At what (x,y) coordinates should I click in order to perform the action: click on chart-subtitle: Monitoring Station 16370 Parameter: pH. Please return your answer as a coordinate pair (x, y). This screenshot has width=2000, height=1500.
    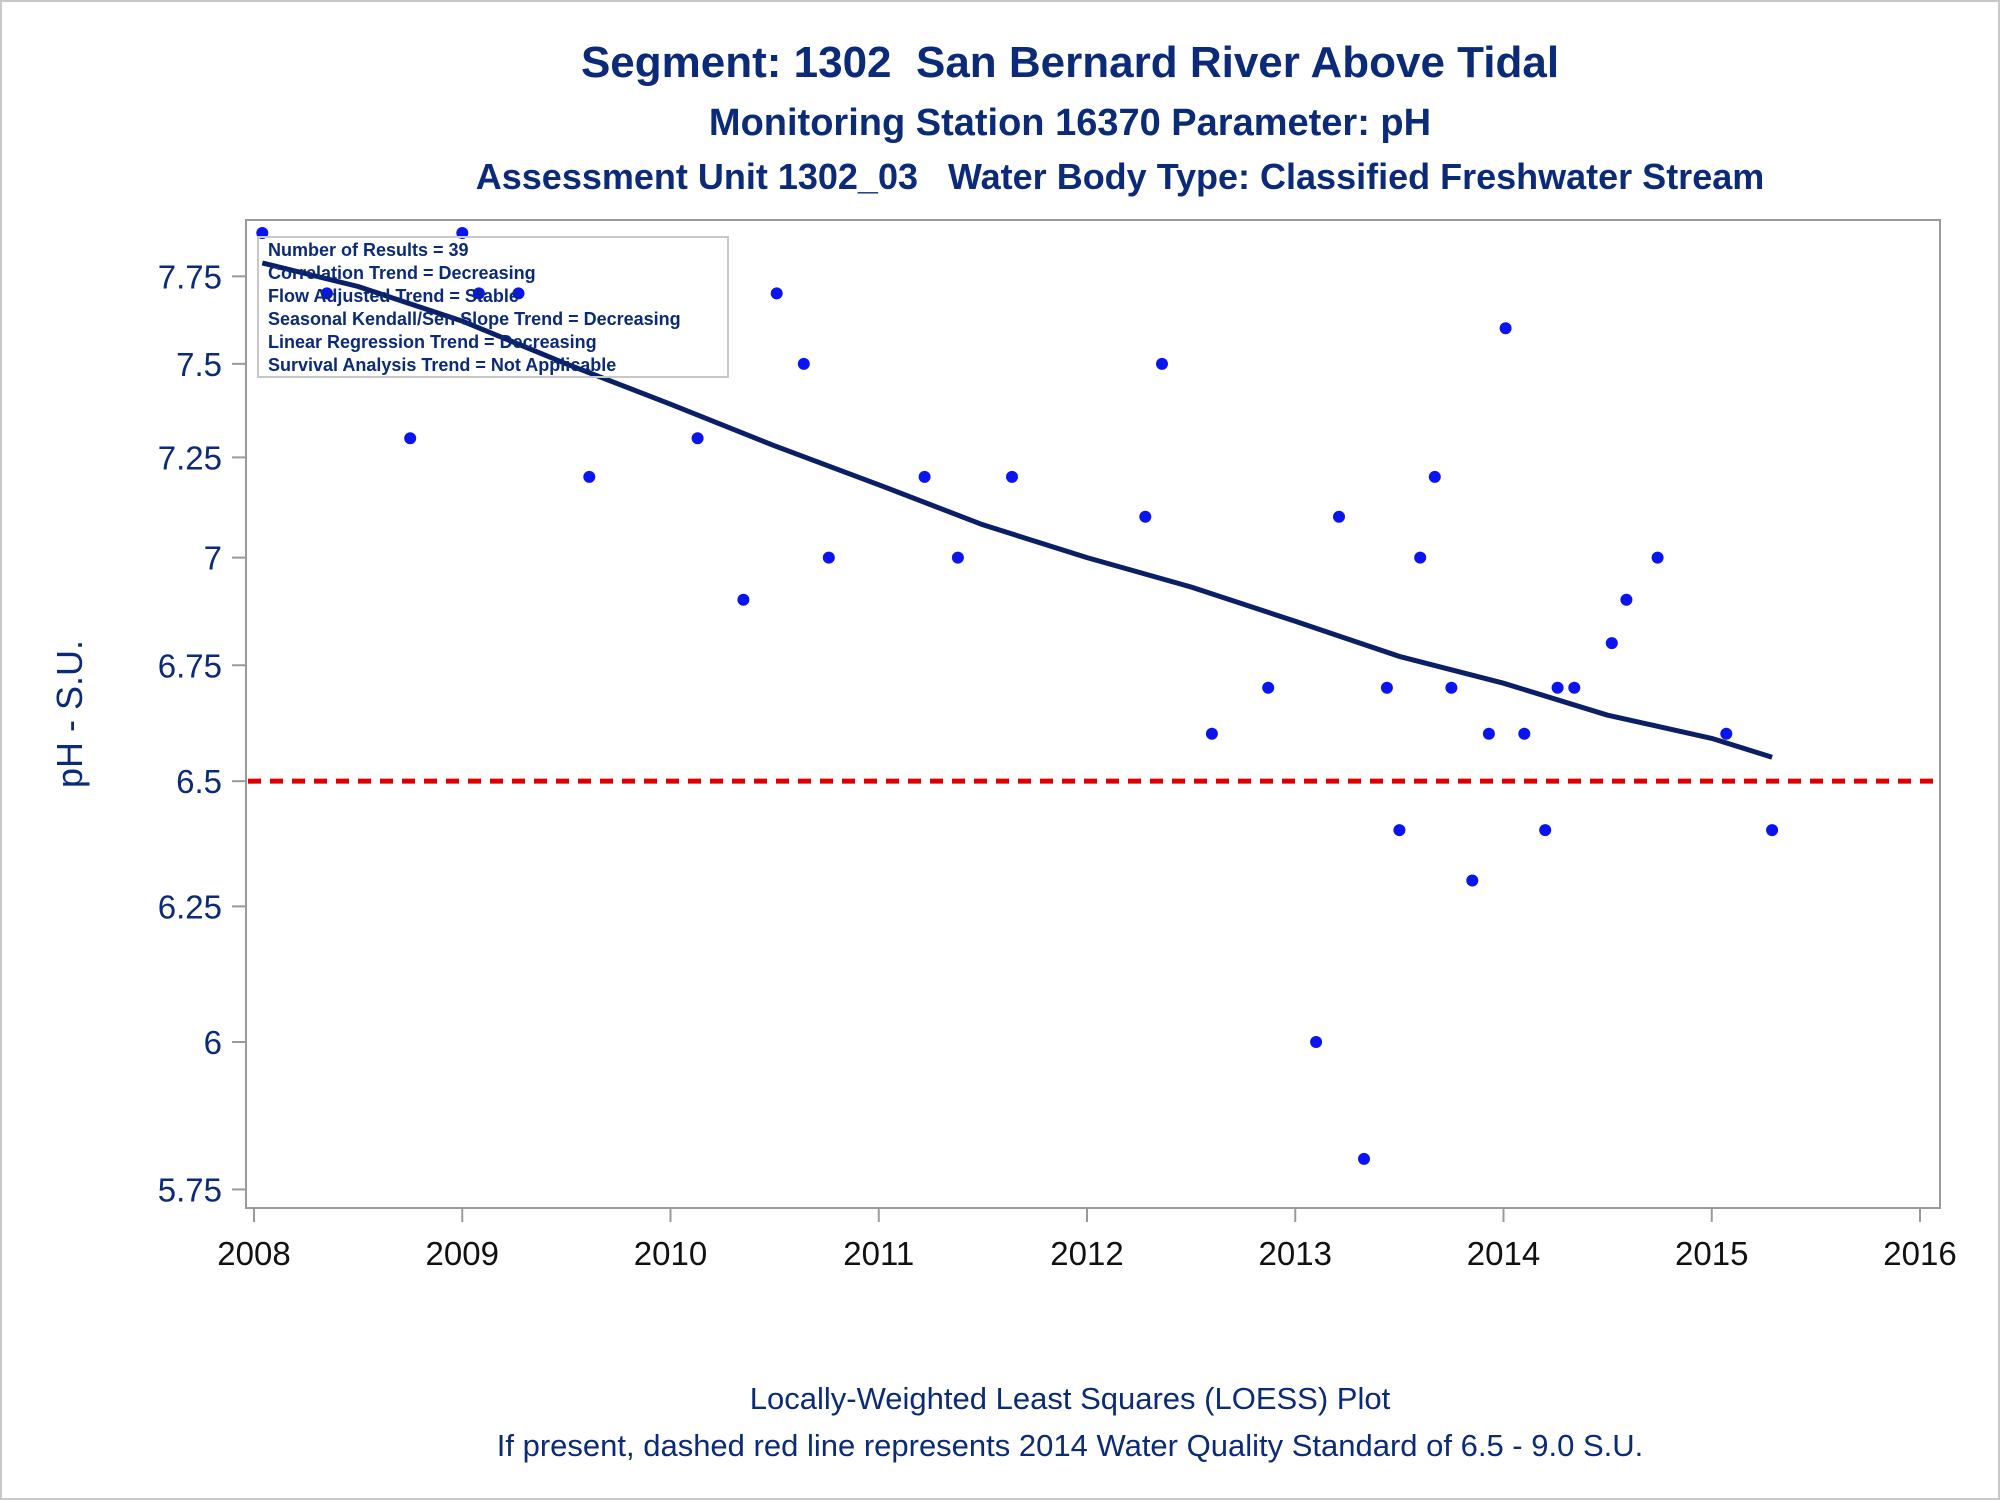
    Looking at the image, I should click on (1070, 123).